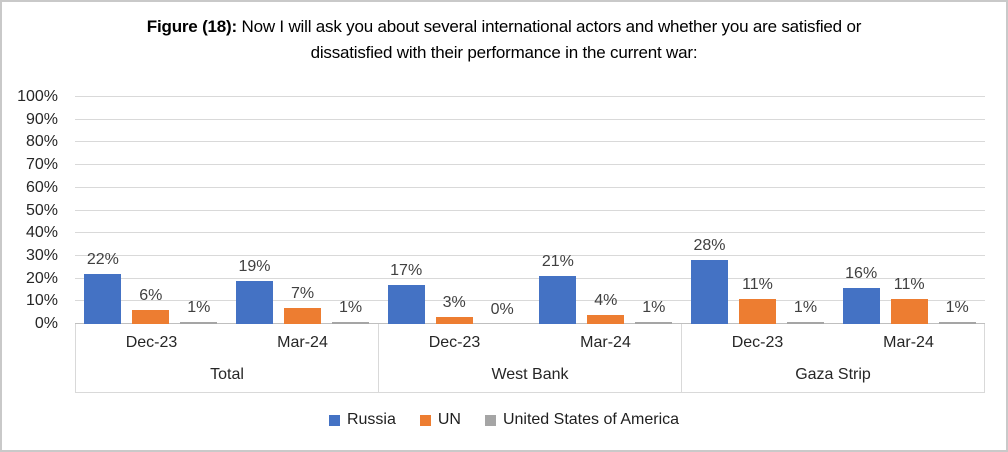 This screenshot has height=452, width=1008. I want to click on group-label-gaza-strip: Gaza Strip, so click(833, 374).